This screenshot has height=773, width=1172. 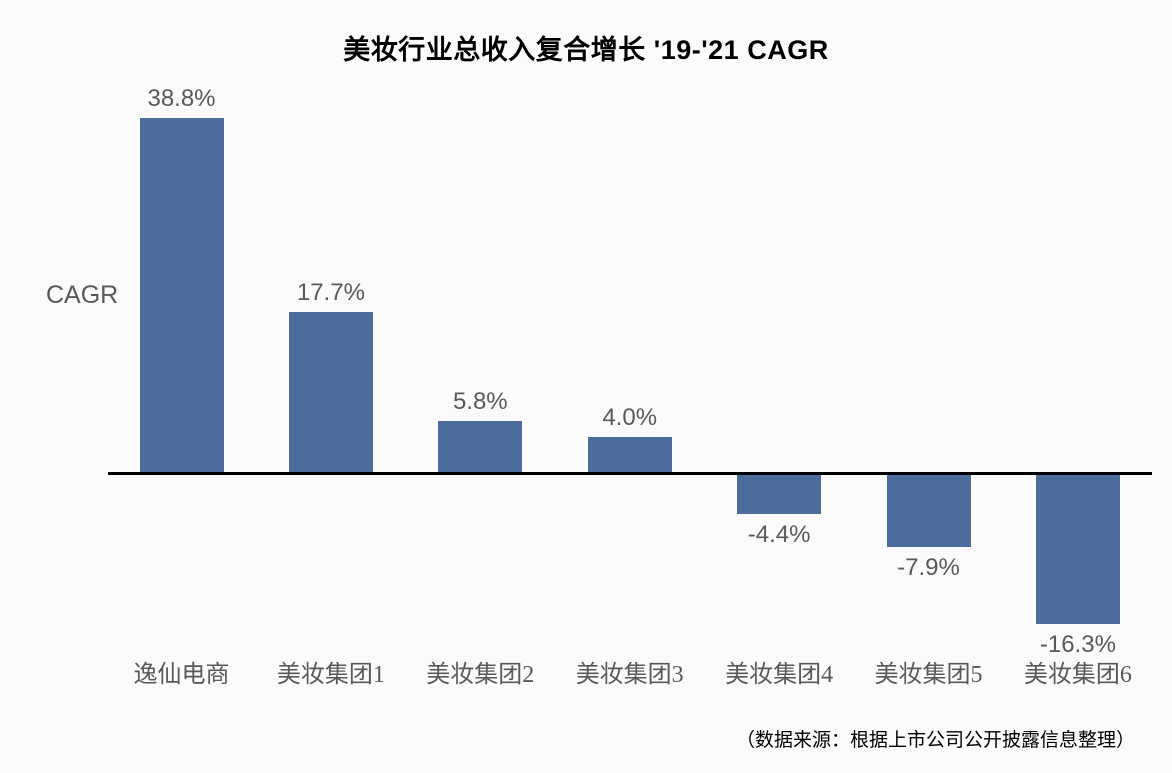 I want to click on bar-value-label-6: -16.3%, so click(x=1077, y=644).